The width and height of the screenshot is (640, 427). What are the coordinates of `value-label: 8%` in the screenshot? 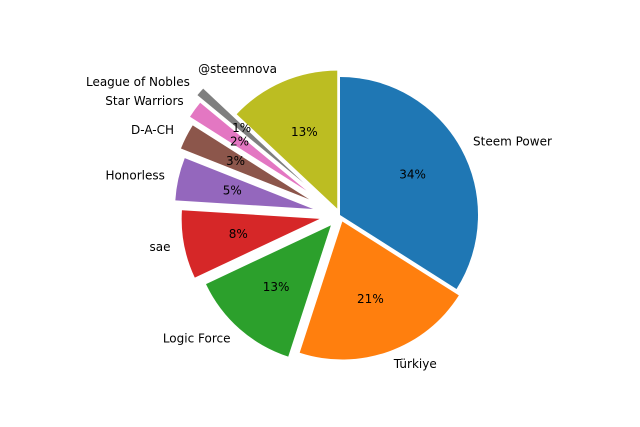 It's located at (238, 234).